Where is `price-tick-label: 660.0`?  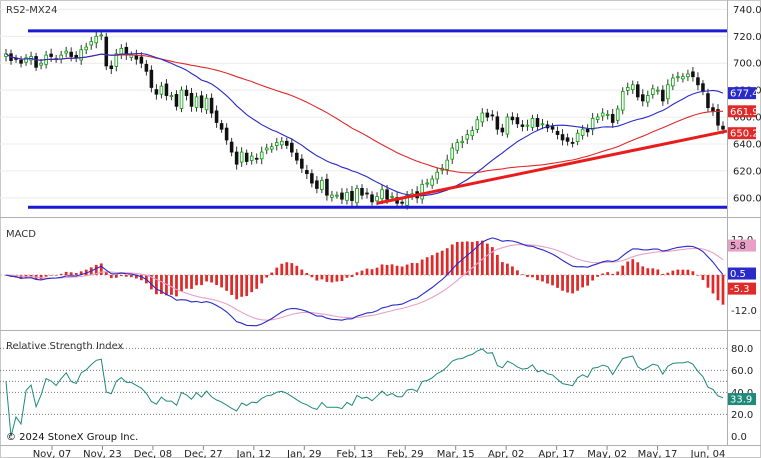
price-tick-label: 660.0 is located at coordinates (747, 118).